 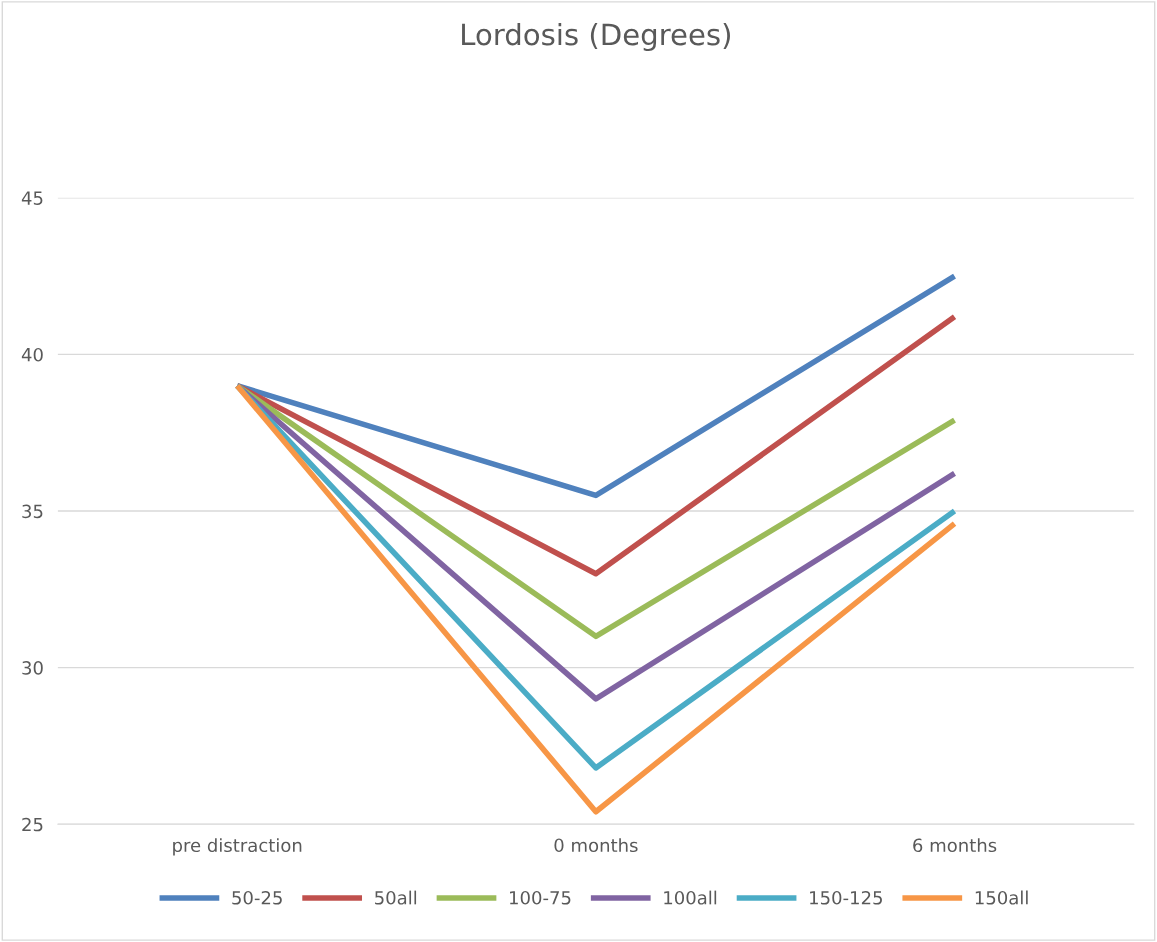 I want to click on x-tick-label: 0 months, so click(x=596, y=845).